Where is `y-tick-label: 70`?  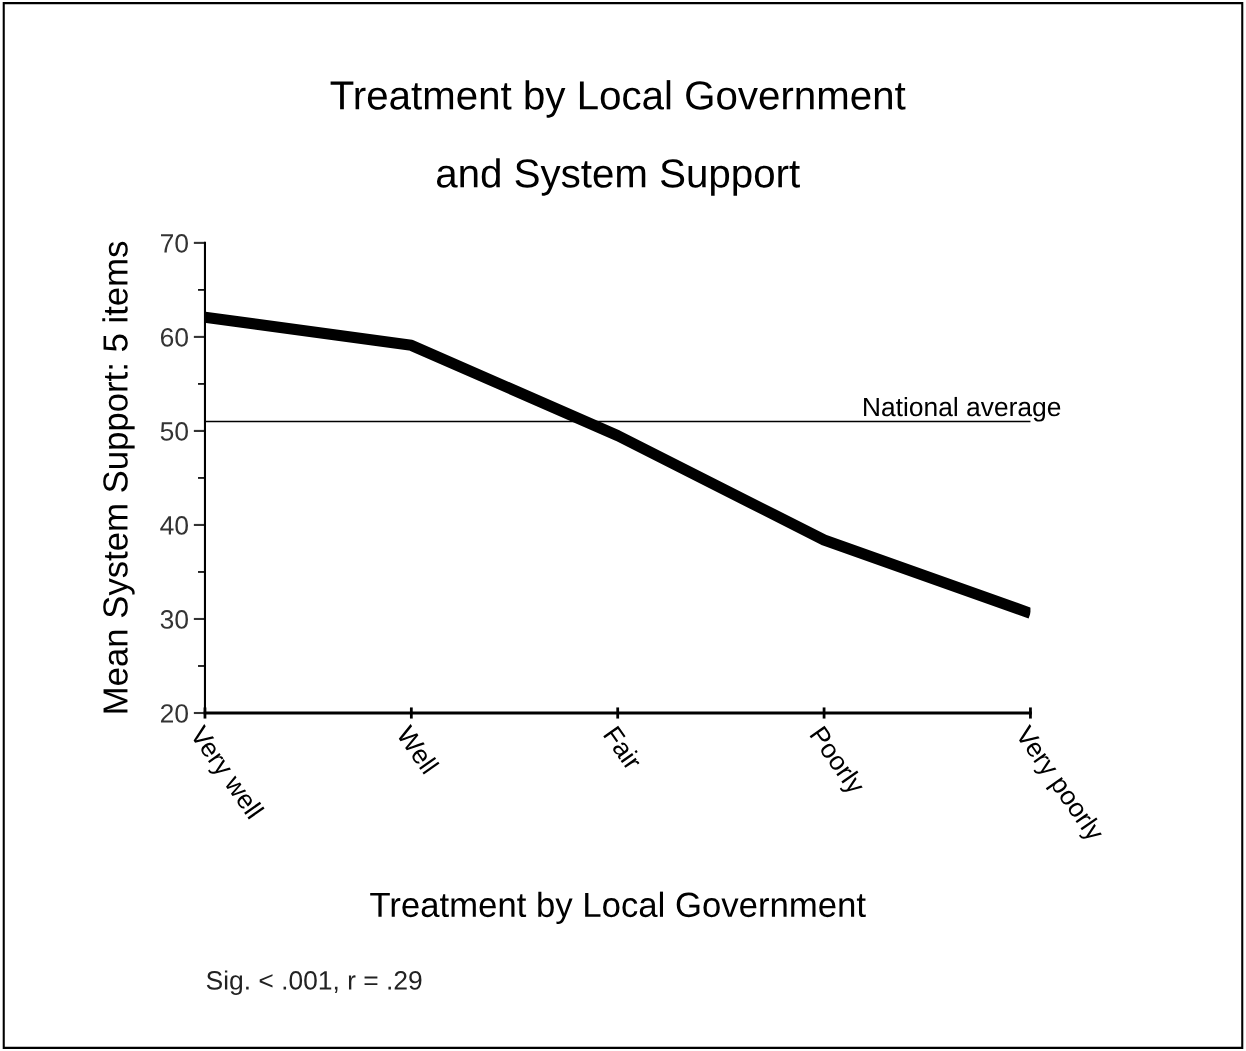
y-tick-label: 70 is located at coordinates (174, 243).